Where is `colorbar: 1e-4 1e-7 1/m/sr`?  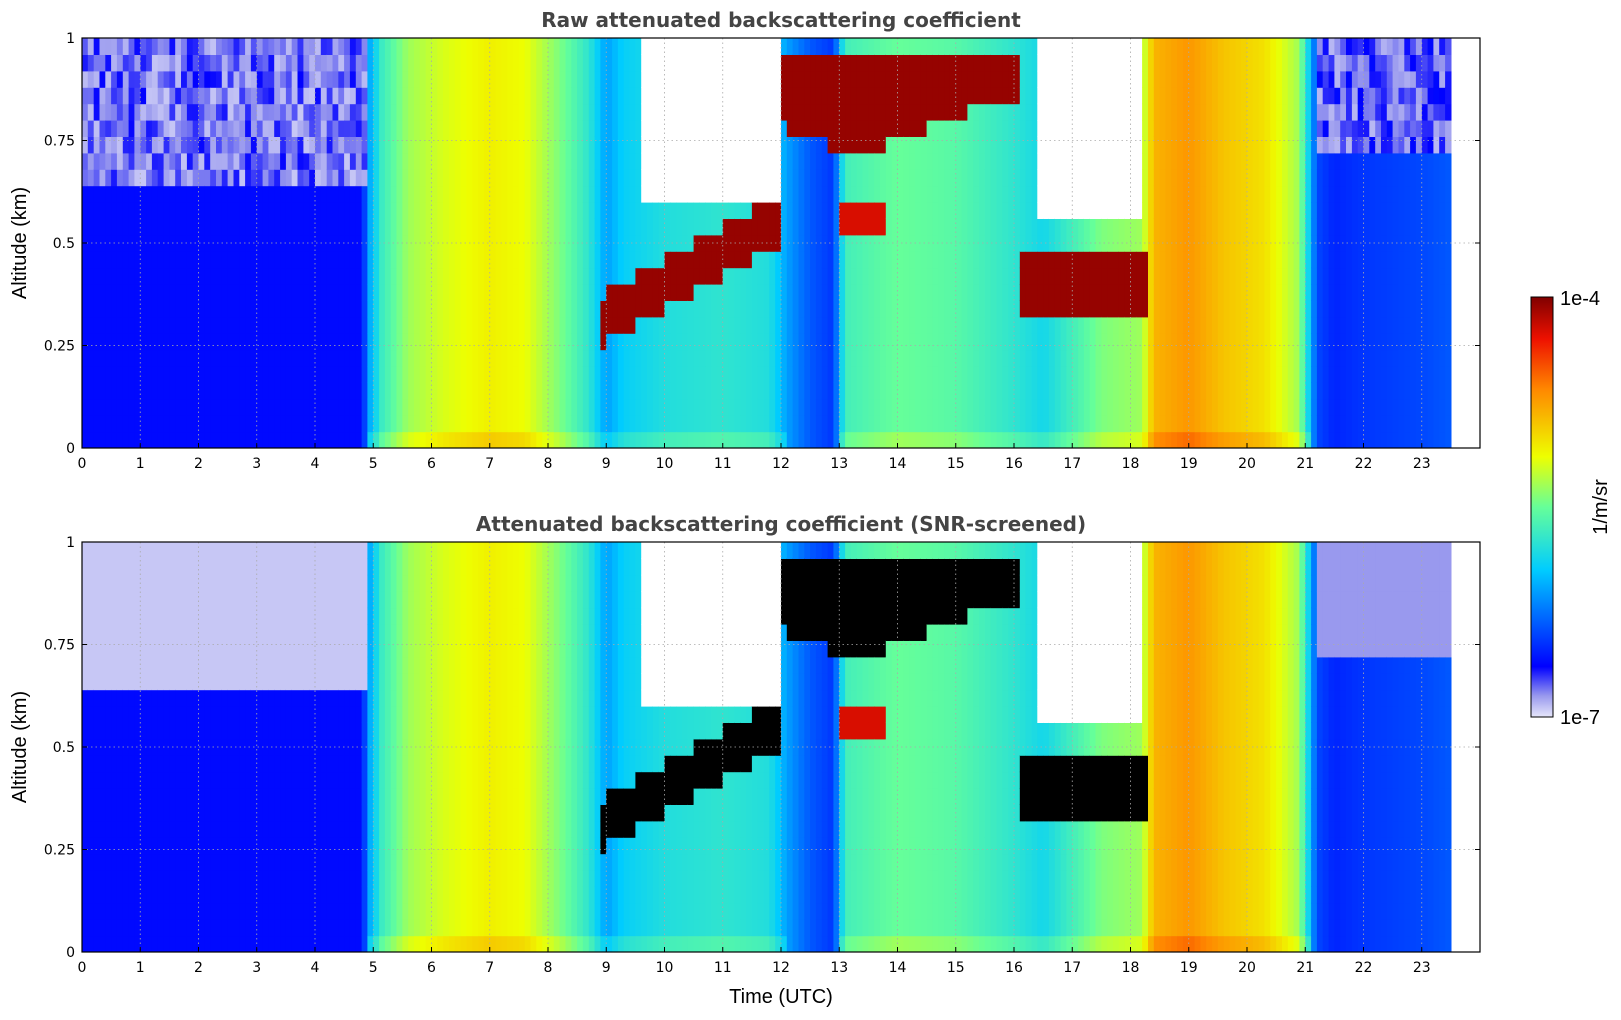
colorbar: 1e-4 1e-7 1/m/sr is located at coordinates (1571, 508).